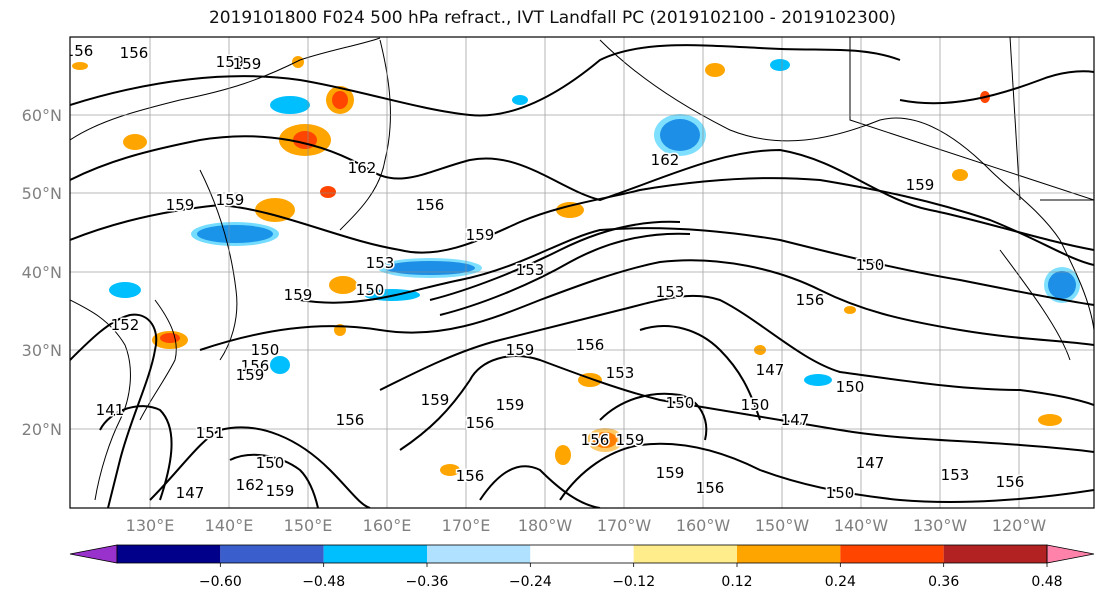 This screenshot has width=1105, height=601. Describe the element at coordinates (323, 582) in the screenshot. I see `colorbar-tick-label: −0.48` at that location.